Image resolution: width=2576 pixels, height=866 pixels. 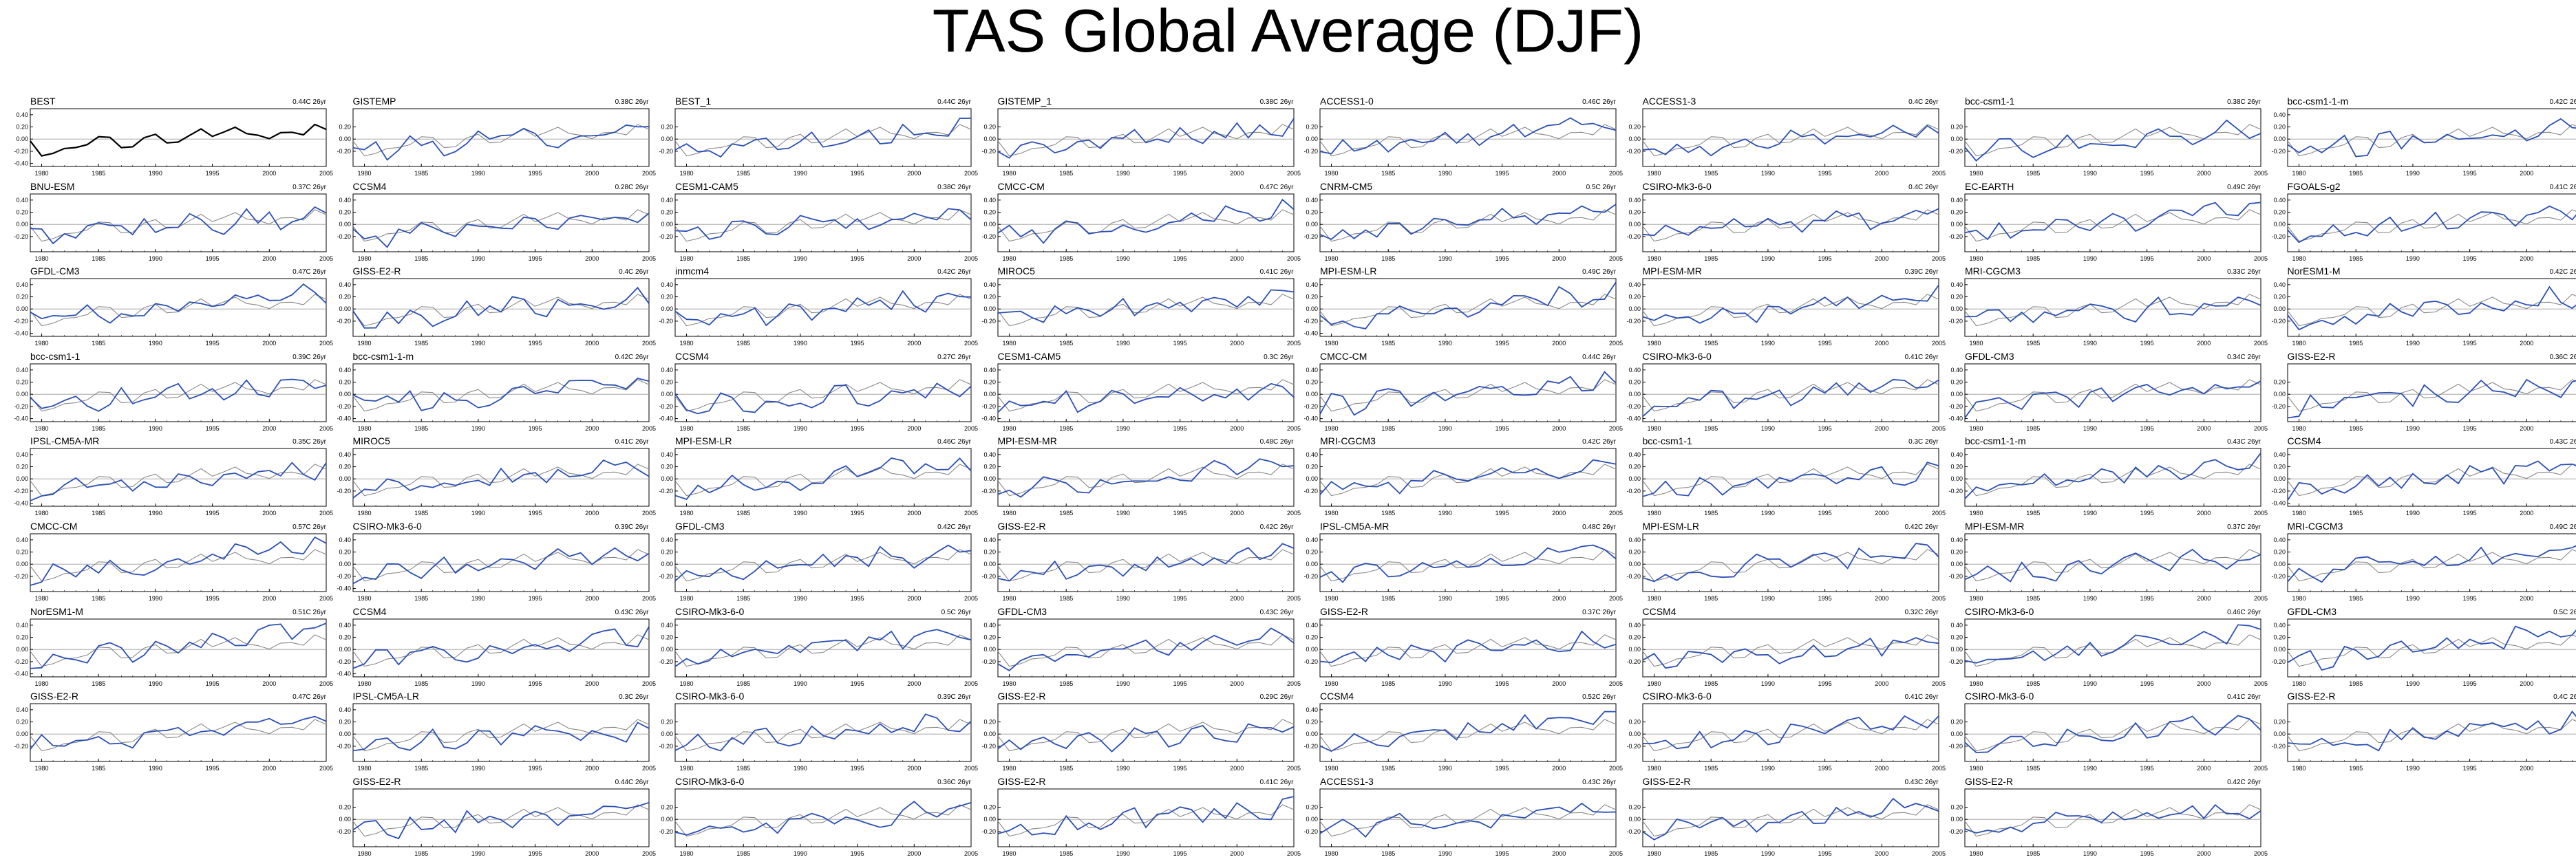 What do you see at coordinates (929, 442) in the screenshot?
I see `panel-trend-label: 0.46C 26yr` at bounding box center [929, 442].